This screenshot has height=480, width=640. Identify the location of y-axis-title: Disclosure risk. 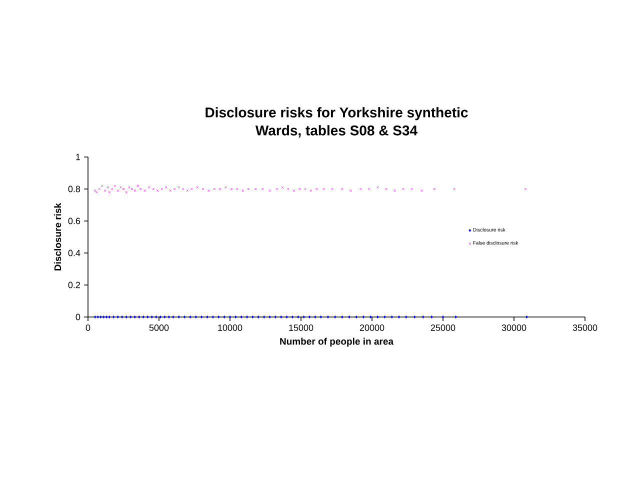
(58, 236).